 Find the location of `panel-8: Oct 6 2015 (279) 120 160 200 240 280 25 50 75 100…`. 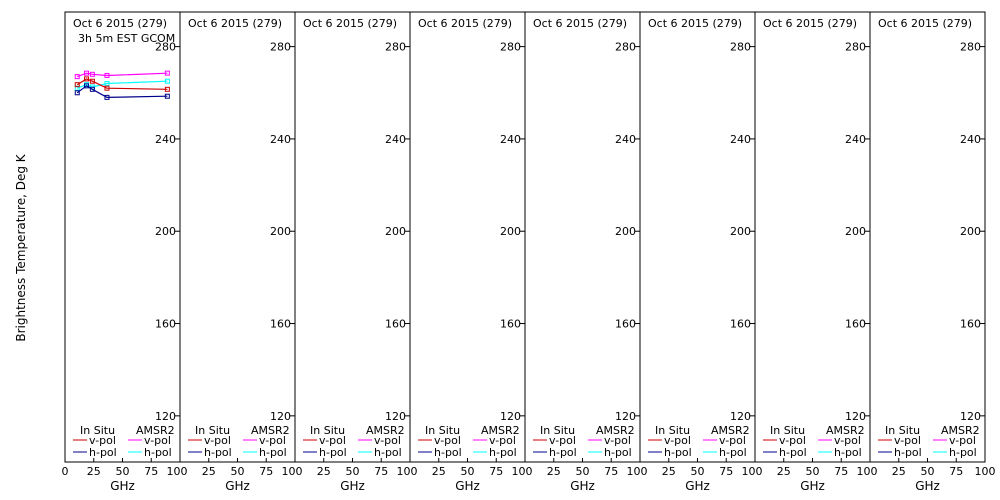

panel-8: Oct 6 2015 (279) 120 160 200 240 280 25 50 75 100… is located at coordinates (932, 252).